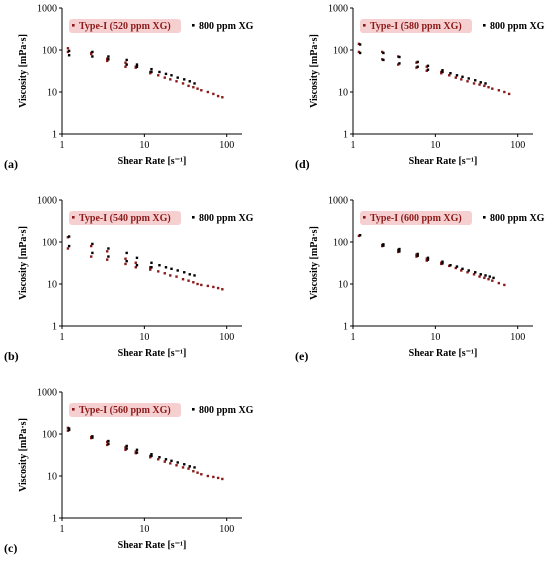 The height and width of the screenshot is (561, 550). What do you see at coordinates (11, 164) in the screenshot?
I see `panel-label: (a)` at bounding box center [11, 164].